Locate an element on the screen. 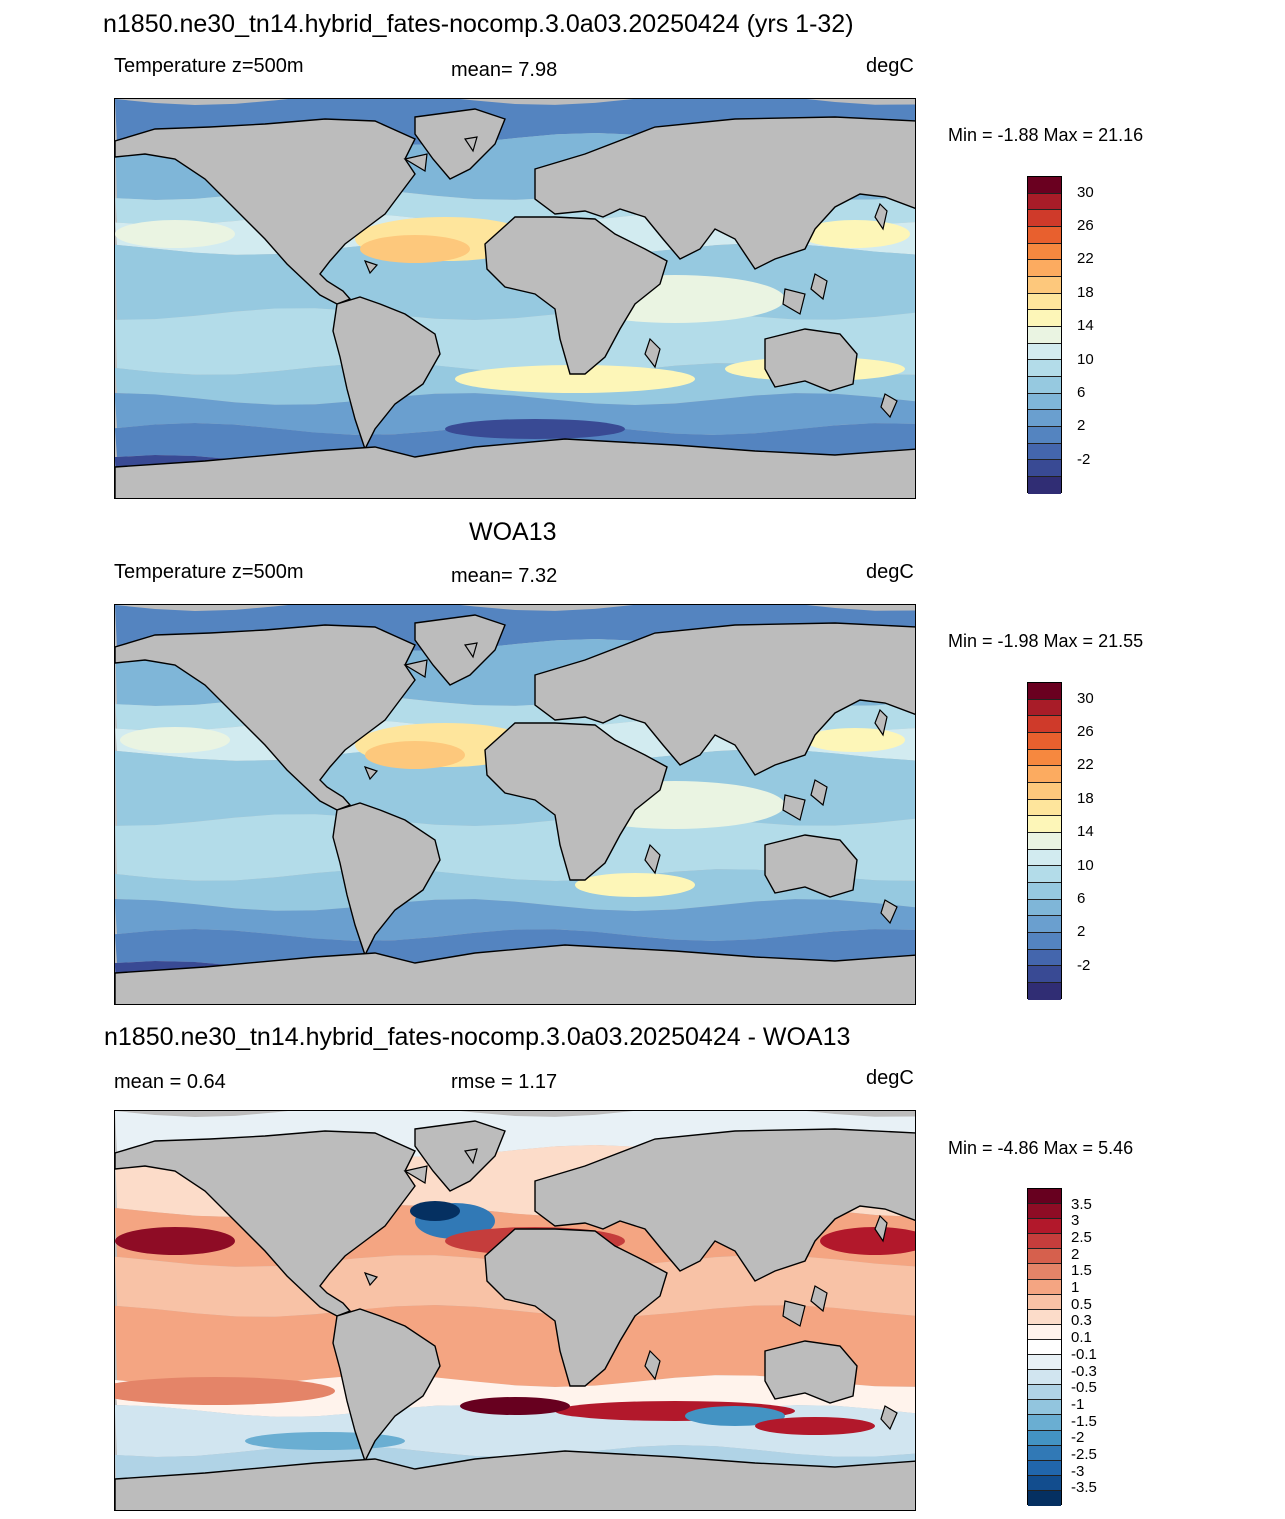  panel-1-colorbar-tick-label: 26 is located at coordinates (1085, 226).